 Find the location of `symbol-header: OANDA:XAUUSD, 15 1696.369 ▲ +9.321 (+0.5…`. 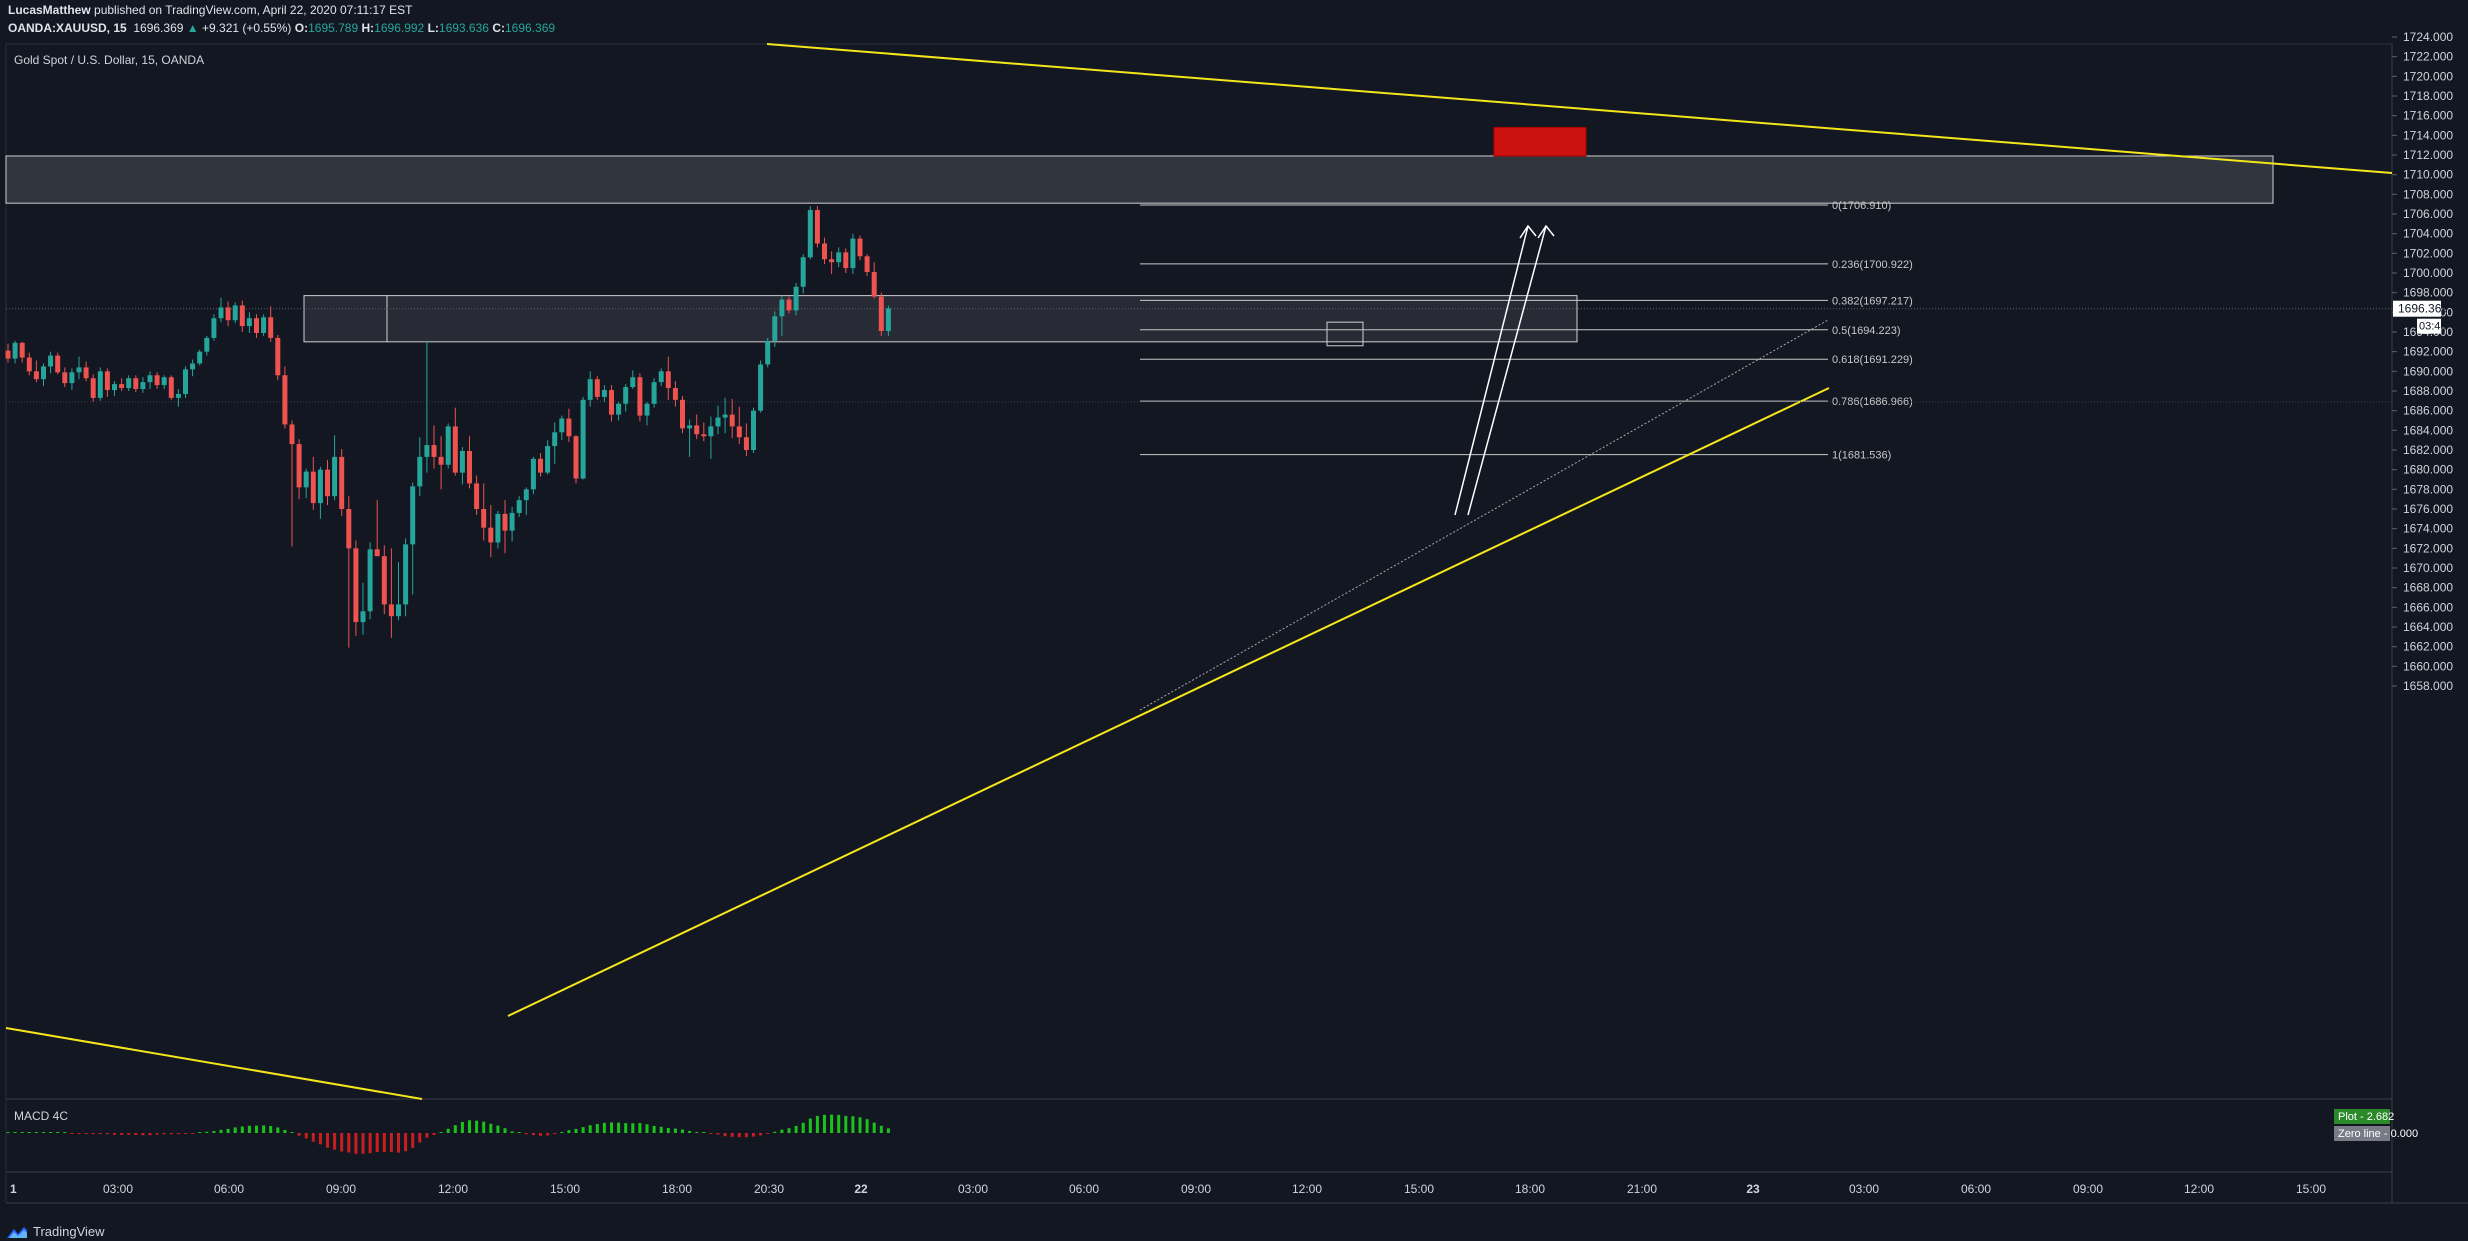

symbol-header: OANDA:XAUUSD, 15 1696.369 ▲ +9.321 (+0.5… is located at coordinates (281, 28).